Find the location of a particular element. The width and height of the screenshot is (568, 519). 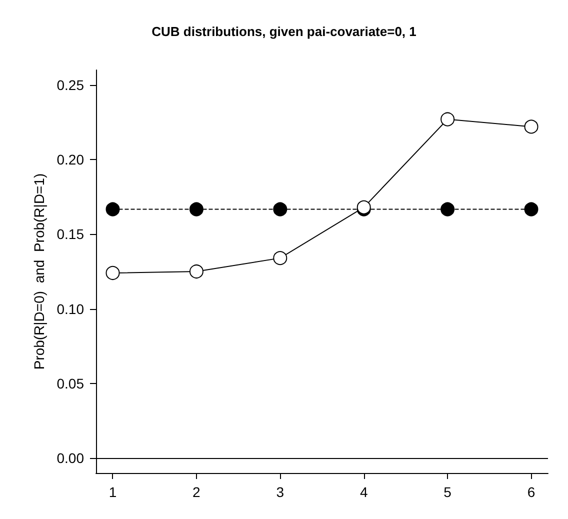

y-tick-label: 0.15 is located at coordinates (70, 234).